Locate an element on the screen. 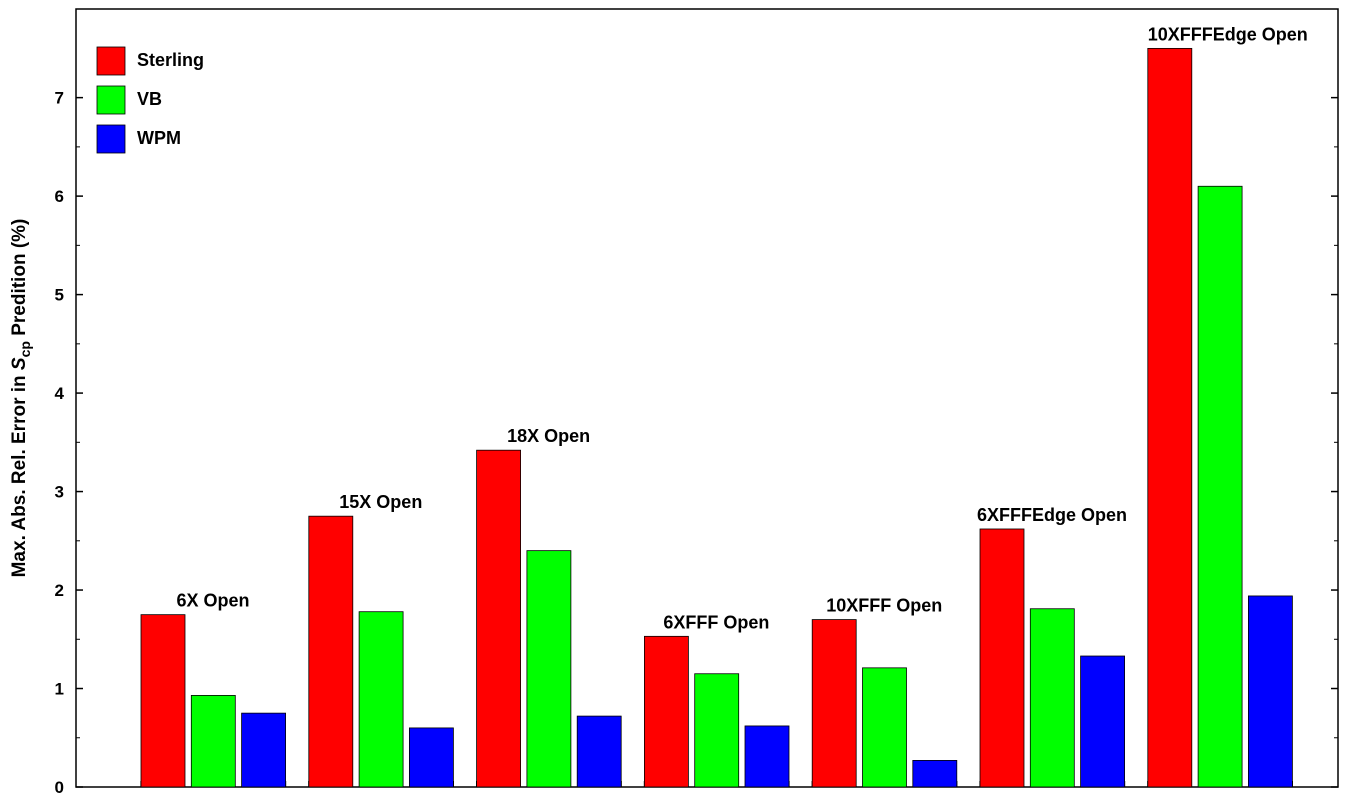  category-label: 6XFFF Open is located at coordinates (716, 622).